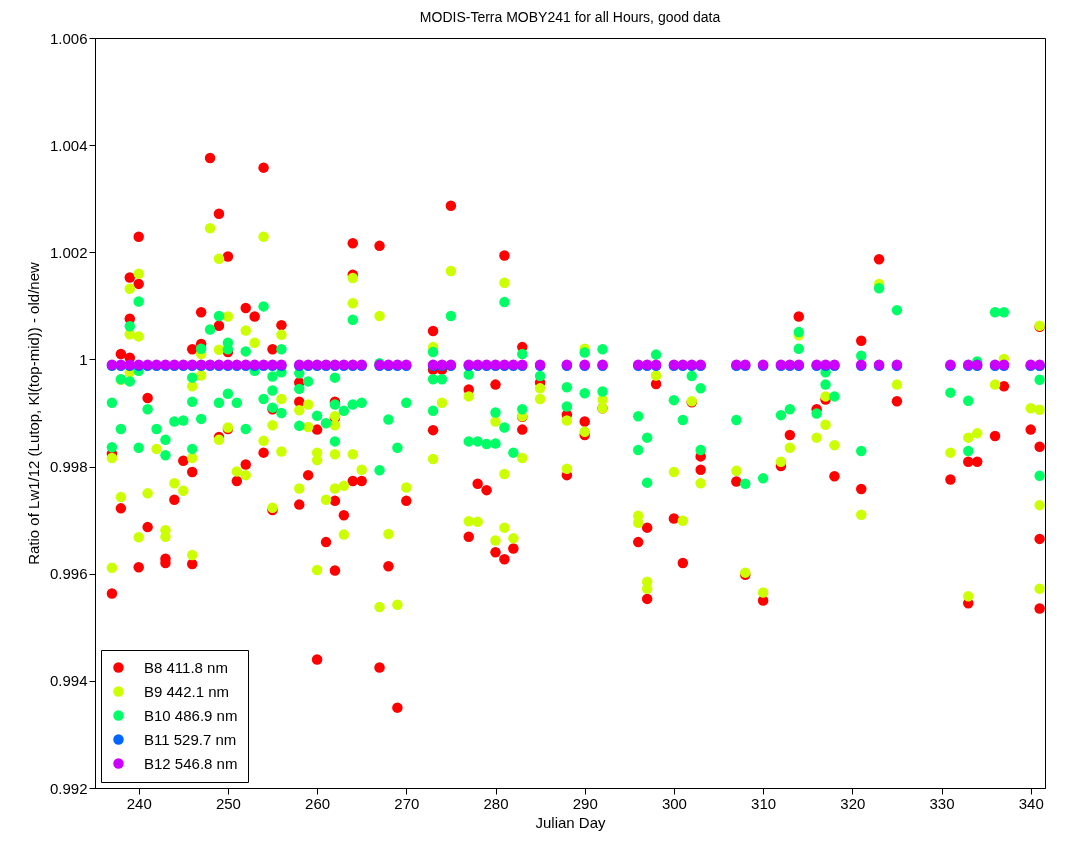 The width and height of the screenshot is (1070, 850). What do you see at coordinates (1031, 803) in the screenshot?
I see `x-tick-label: 340` at bounding box center [1031, 803].